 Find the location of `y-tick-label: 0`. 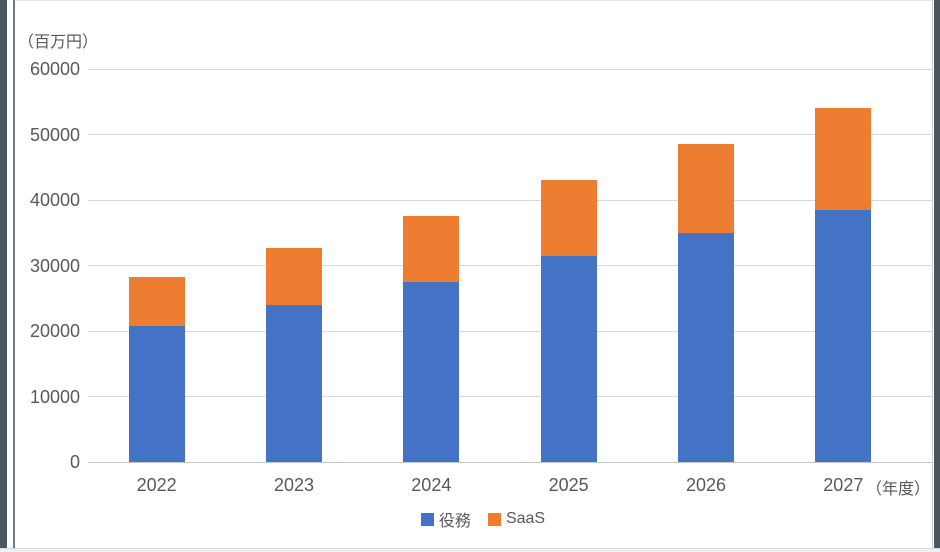

y-tick-label: 0 is located at coordinates (74, 462).